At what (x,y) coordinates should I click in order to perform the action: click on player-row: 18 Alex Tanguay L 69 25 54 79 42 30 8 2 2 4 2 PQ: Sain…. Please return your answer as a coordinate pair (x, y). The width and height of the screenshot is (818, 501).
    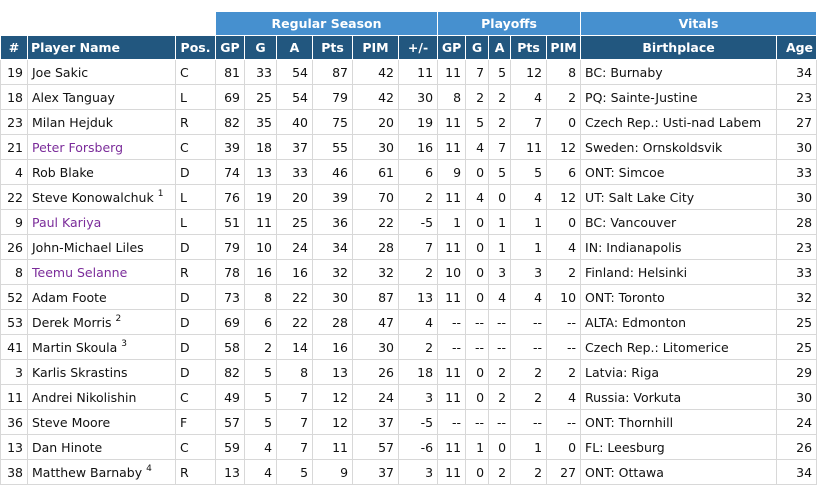
    Looking at the image, I should click on (409, 97).